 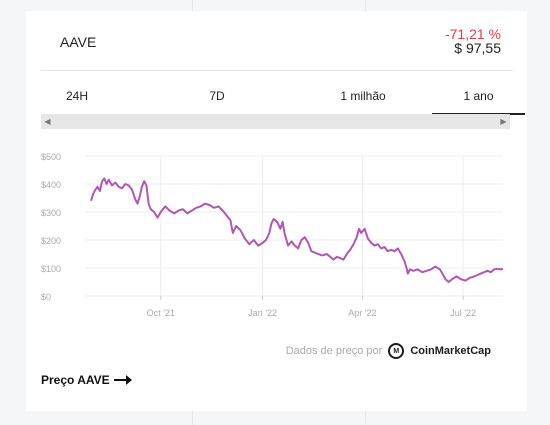 I want to click on coinmarketcap-brand: CoinMarketCap, so click(x=450, y=351).